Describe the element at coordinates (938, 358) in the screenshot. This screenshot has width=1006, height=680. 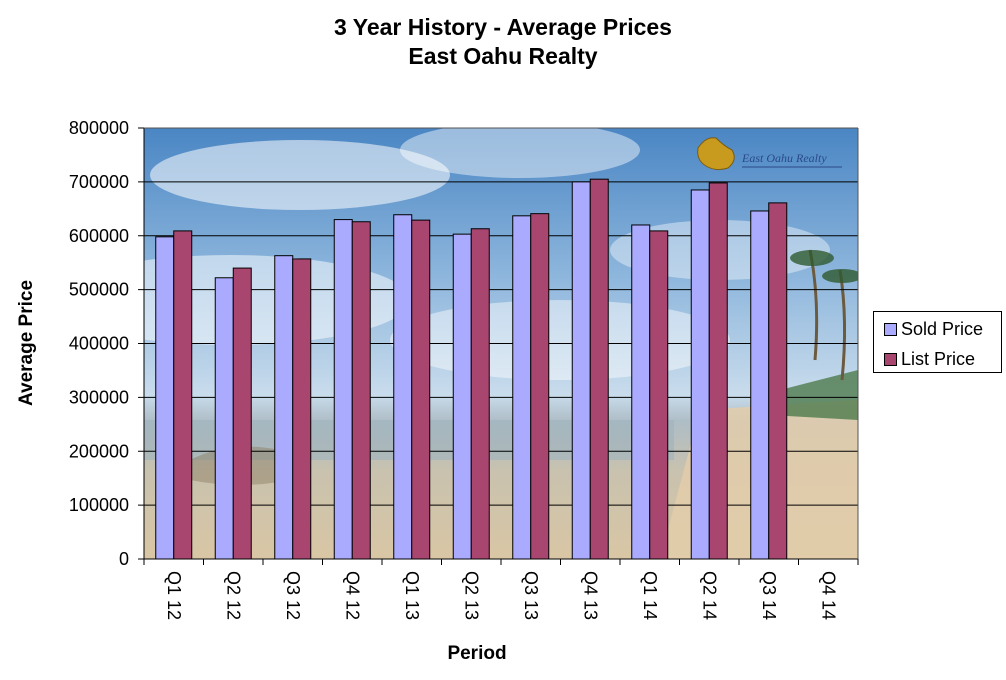
I see `legend-label-list: List Price` at that location.